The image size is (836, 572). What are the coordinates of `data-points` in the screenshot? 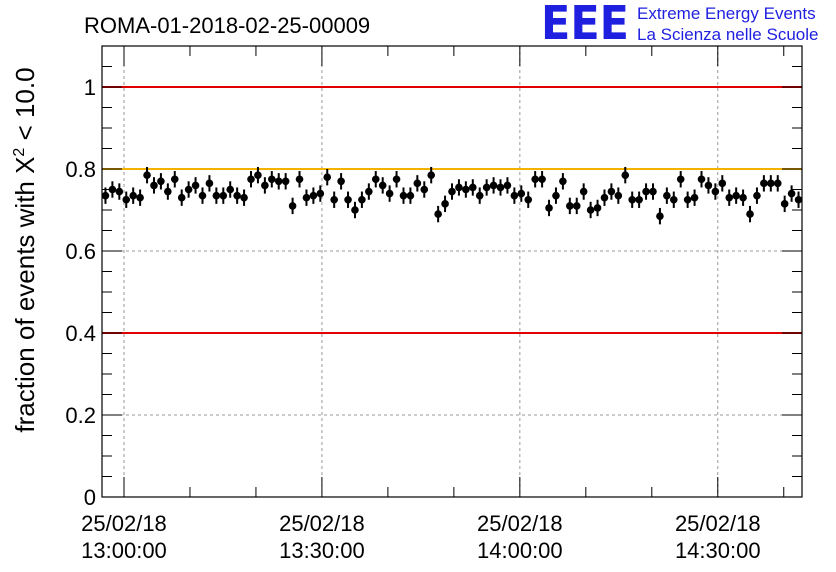 It's located at (452, 195).